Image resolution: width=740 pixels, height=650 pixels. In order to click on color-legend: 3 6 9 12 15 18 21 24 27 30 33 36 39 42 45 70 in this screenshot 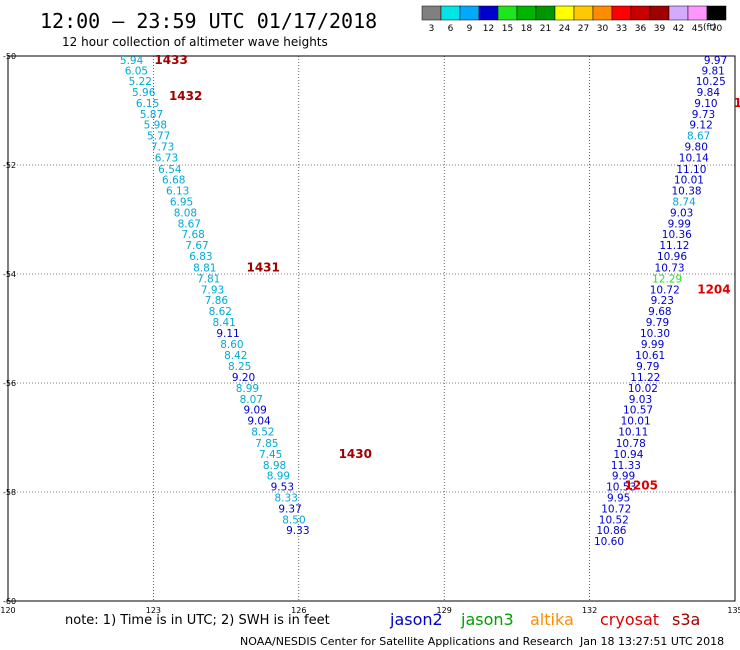, I will do `click(574, 19)`.